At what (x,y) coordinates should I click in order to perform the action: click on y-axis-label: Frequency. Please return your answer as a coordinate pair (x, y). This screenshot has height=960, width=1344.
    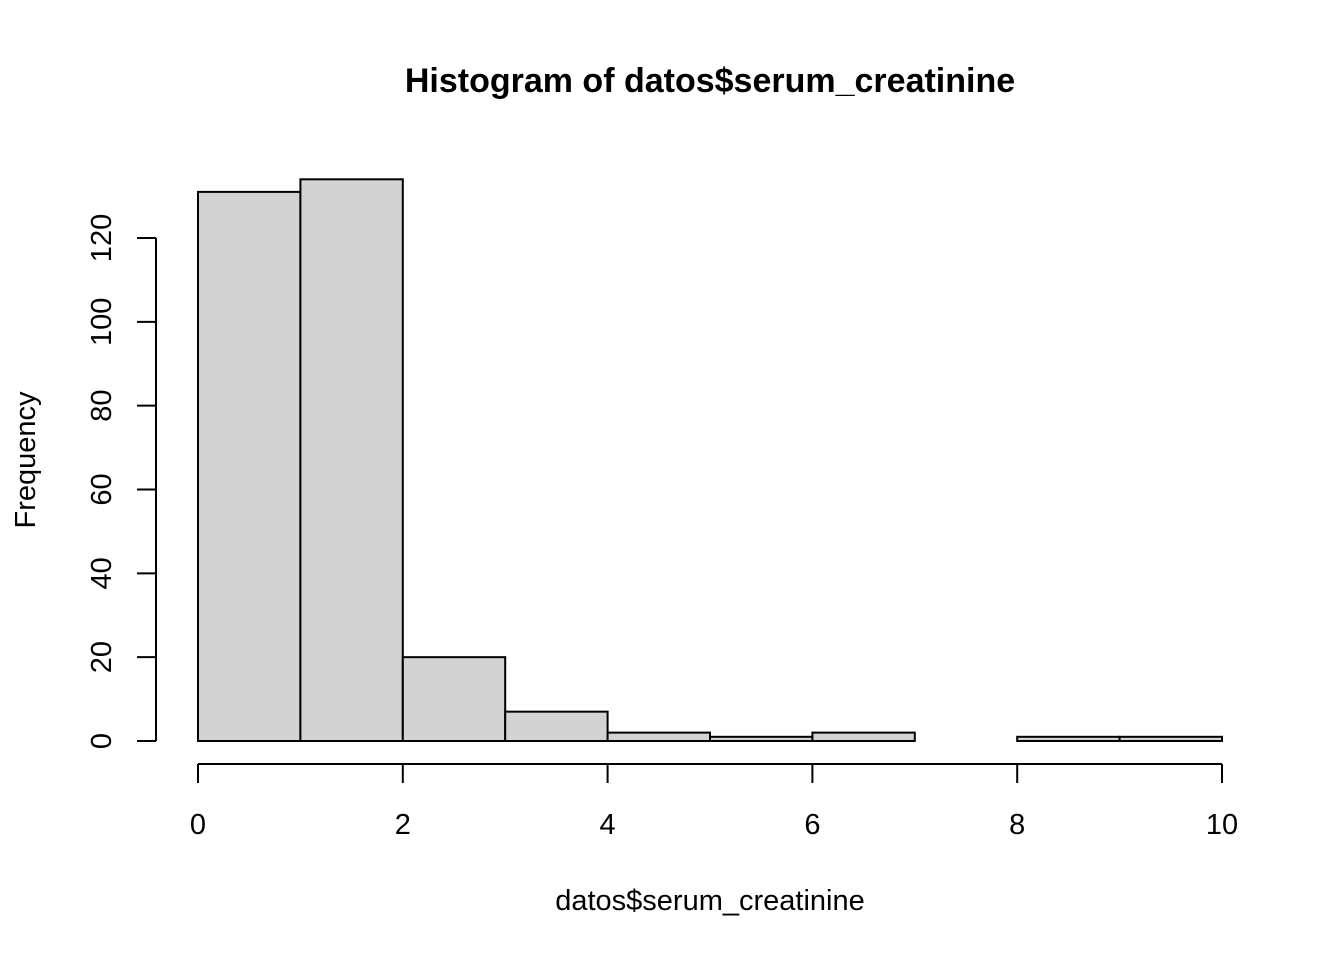
    Looking at the image, I should click on (26, 460).